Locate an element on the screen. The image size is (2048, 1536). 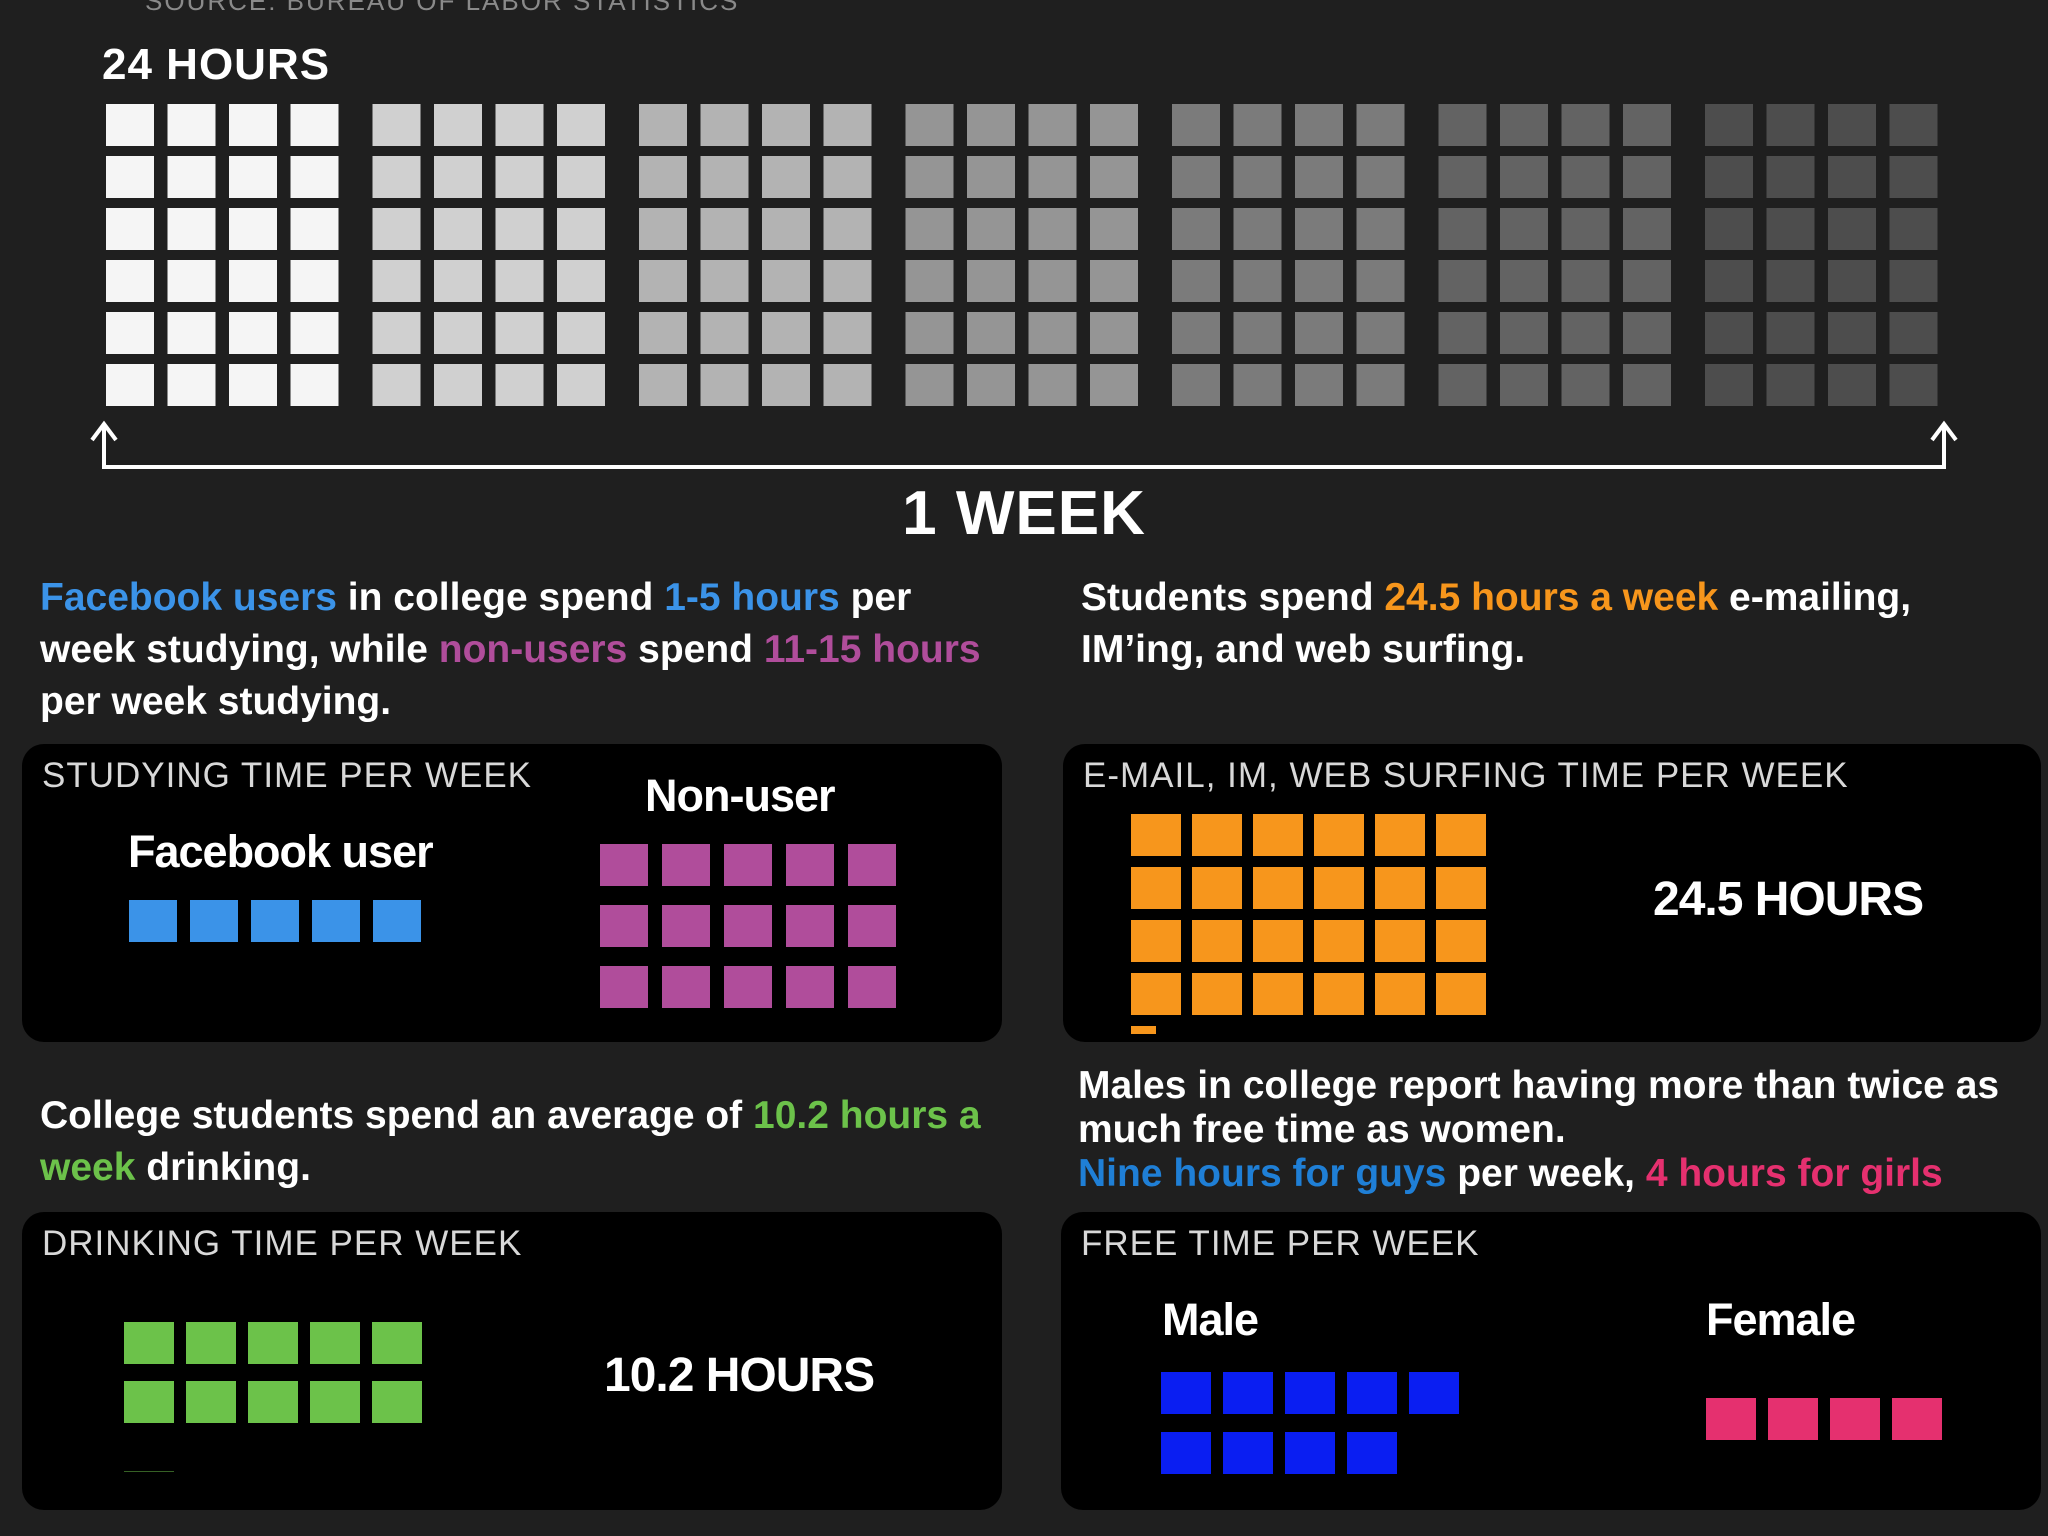
caption-fragment: 10.2 hours a week is located at coordinates (510, 1141).